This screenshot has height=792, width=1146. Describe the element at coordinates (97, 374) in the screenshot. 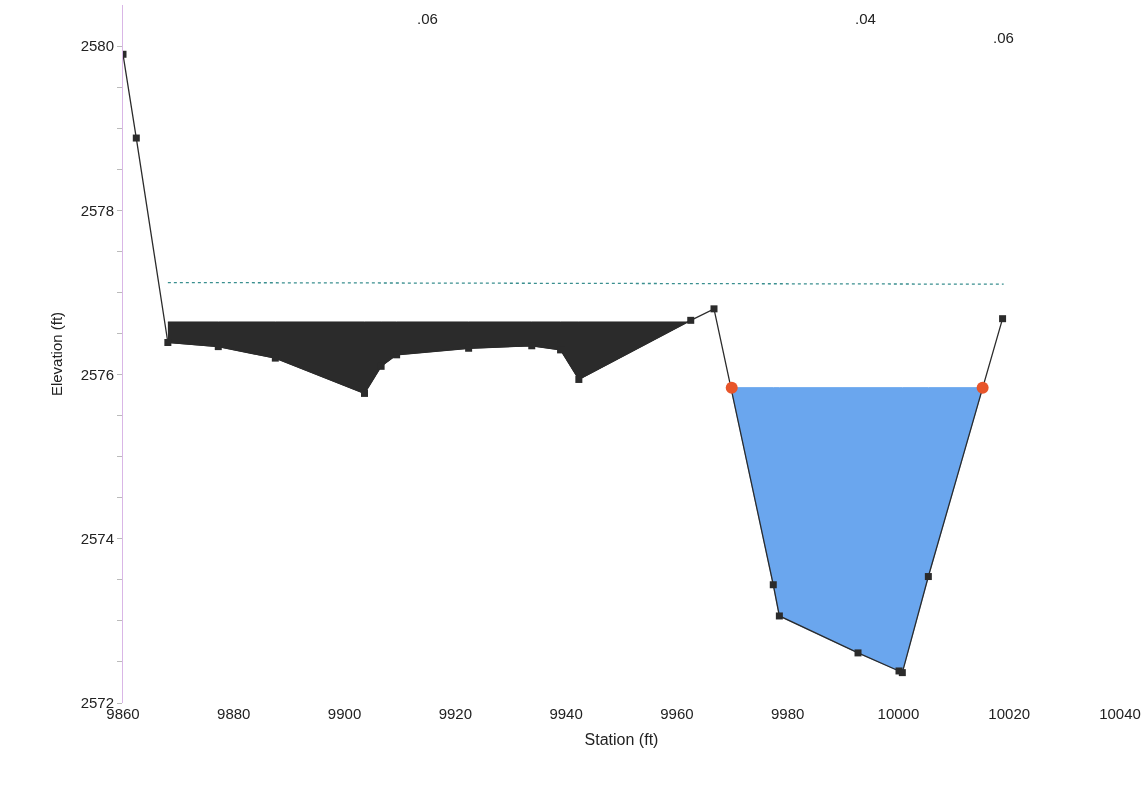

I see `y-tick-label: 2576` at that location.